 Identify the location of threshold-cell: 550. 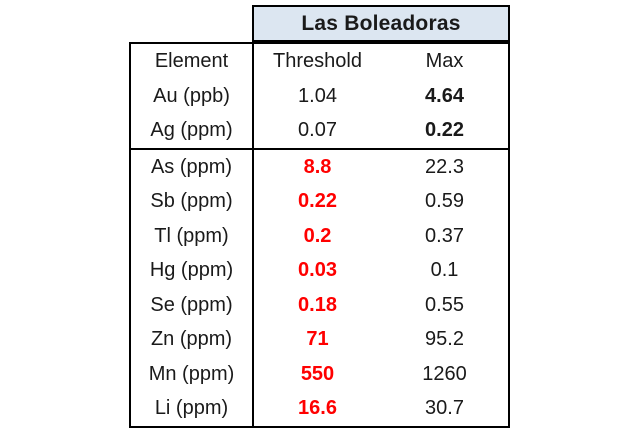
(317, 373).